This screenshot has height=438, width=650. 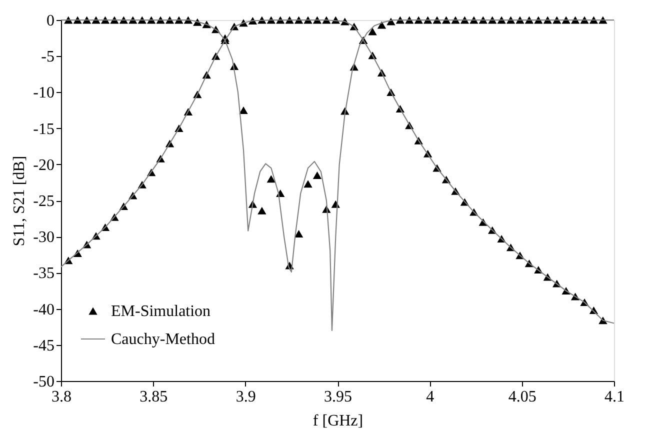 I want to click on x-tick-label: 3.95, so click(x=338, y=397).